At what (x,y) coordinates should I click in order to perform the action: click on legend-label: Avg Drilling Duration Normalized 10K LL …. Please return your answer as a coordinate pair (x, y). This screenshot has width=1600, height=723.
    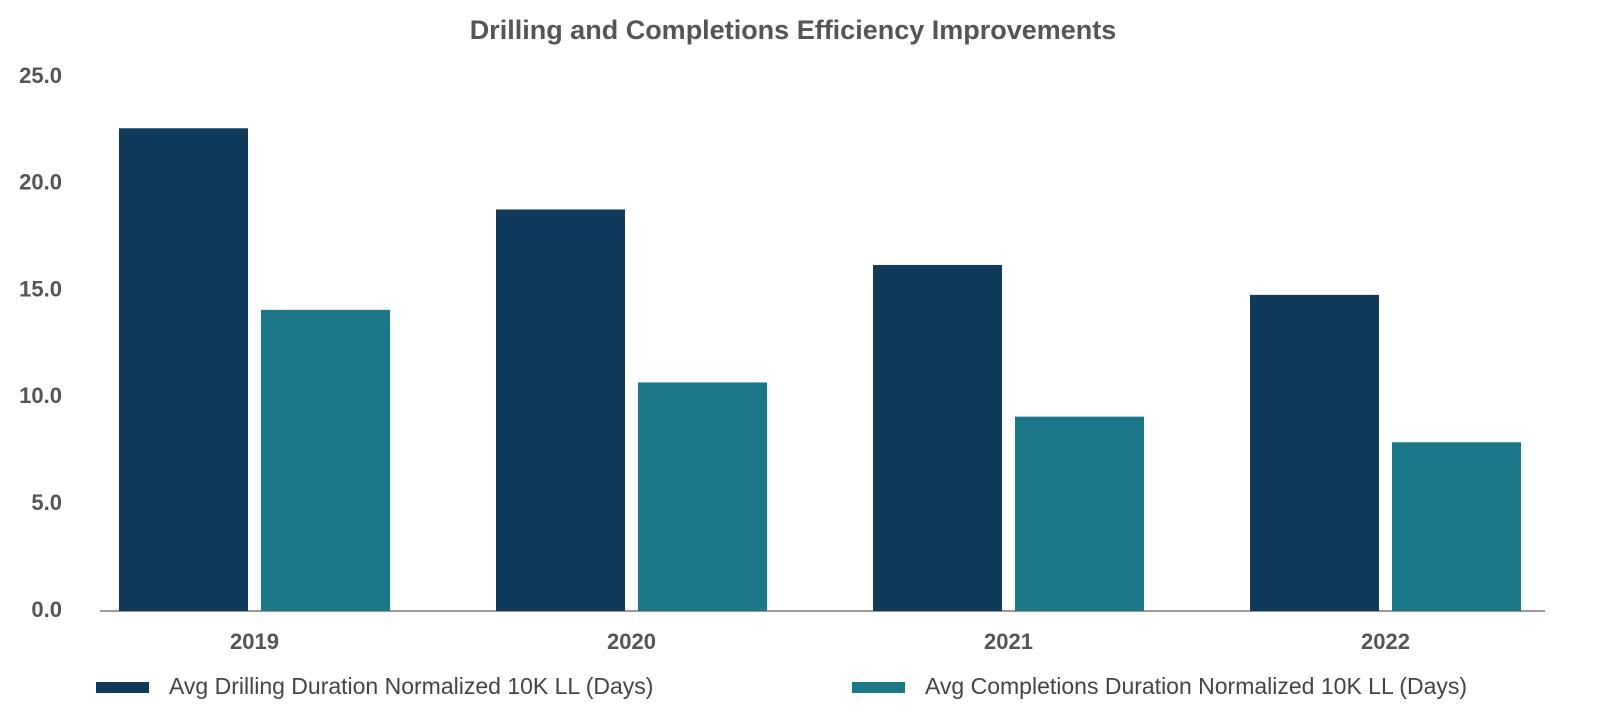
    Looking at the image, I should click on (411, 686).